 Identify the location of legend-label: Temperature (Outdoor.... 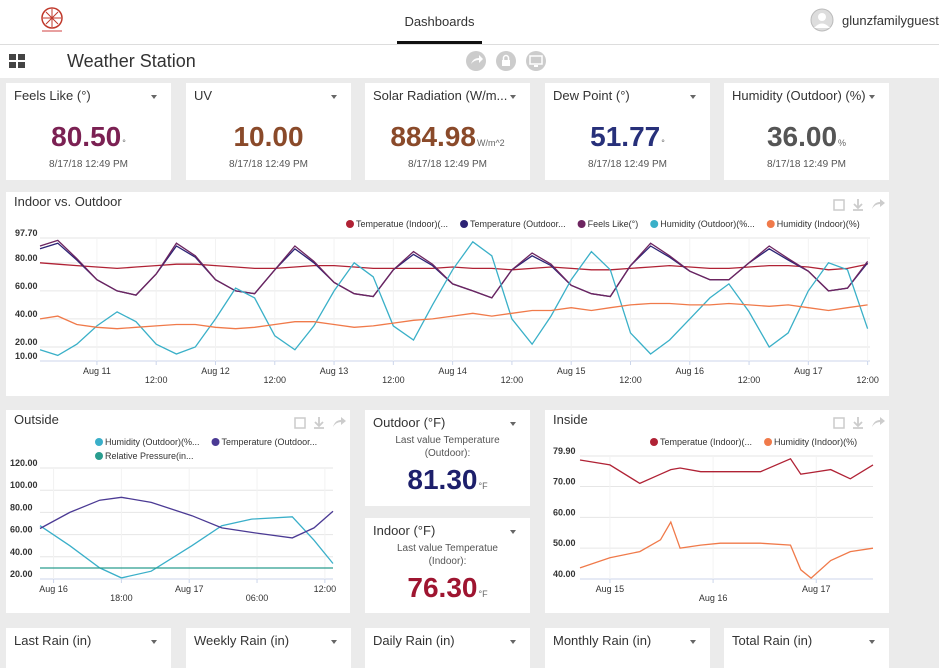
(518, 224).